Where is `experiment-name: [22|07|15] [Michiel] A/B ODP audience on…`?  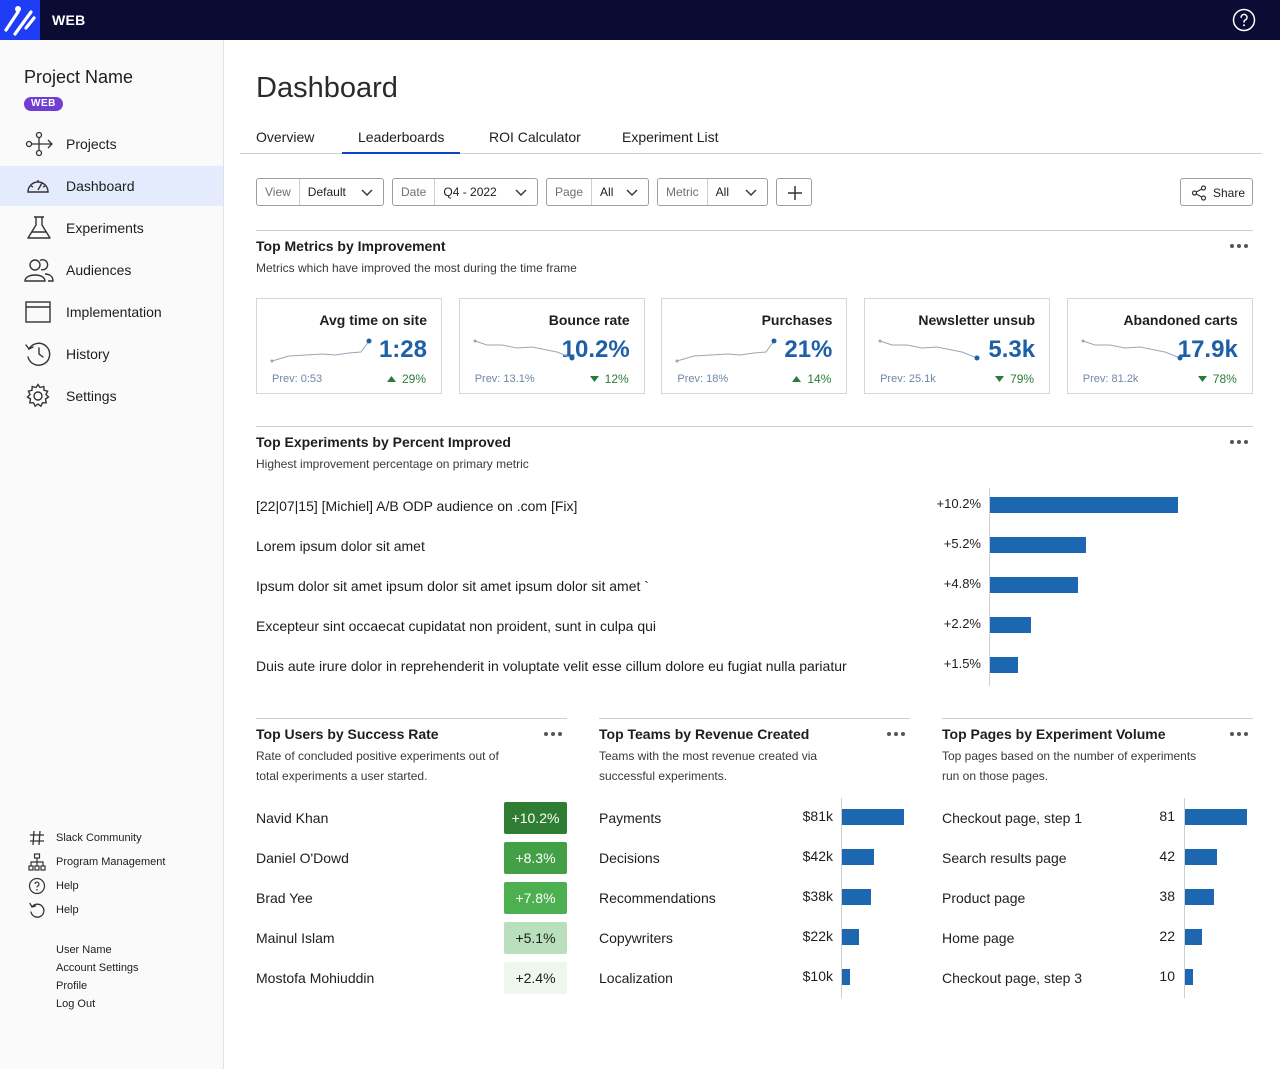
experiment-name: [22|07|15] [Michiel] A/B ODP audience on… is located at coordinates (417, 506).